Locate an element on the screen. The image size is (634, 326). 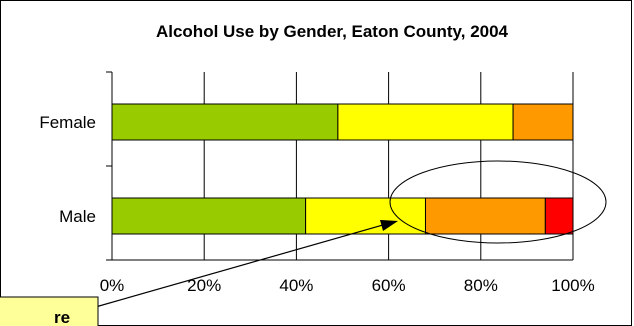
x-tick-label: 100% is located at coordinates (572, 285).